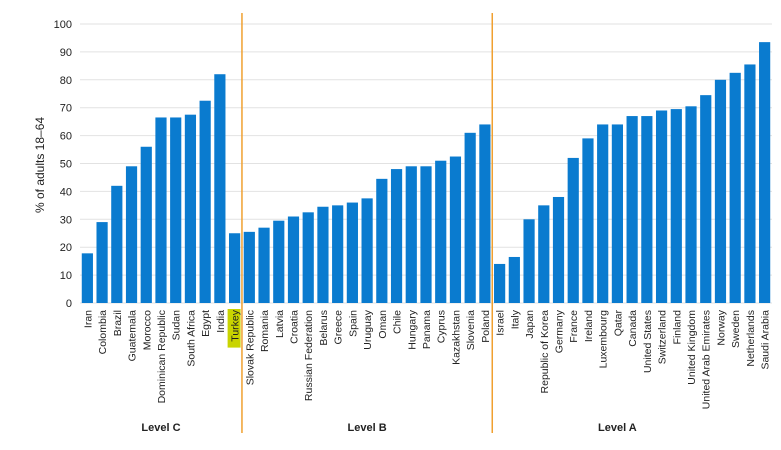  I want to click on x-tick-label-south-africa: South Africa, so click(191, 338).